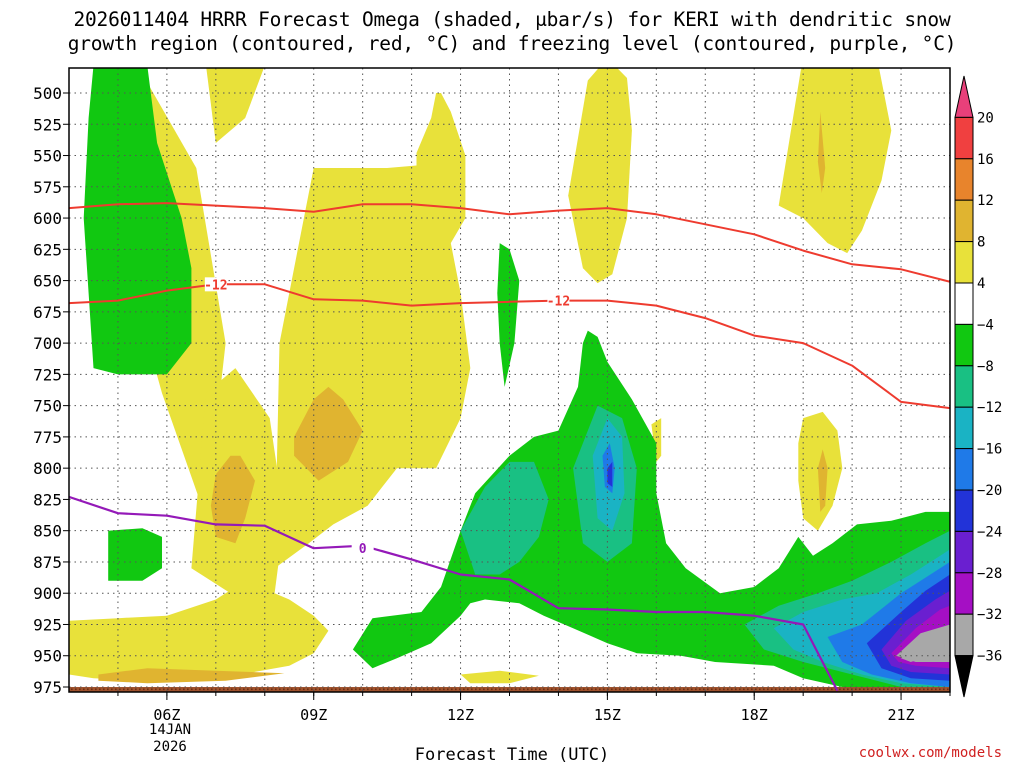  I want to click on y-tick-label: 700, so click(47, 343).